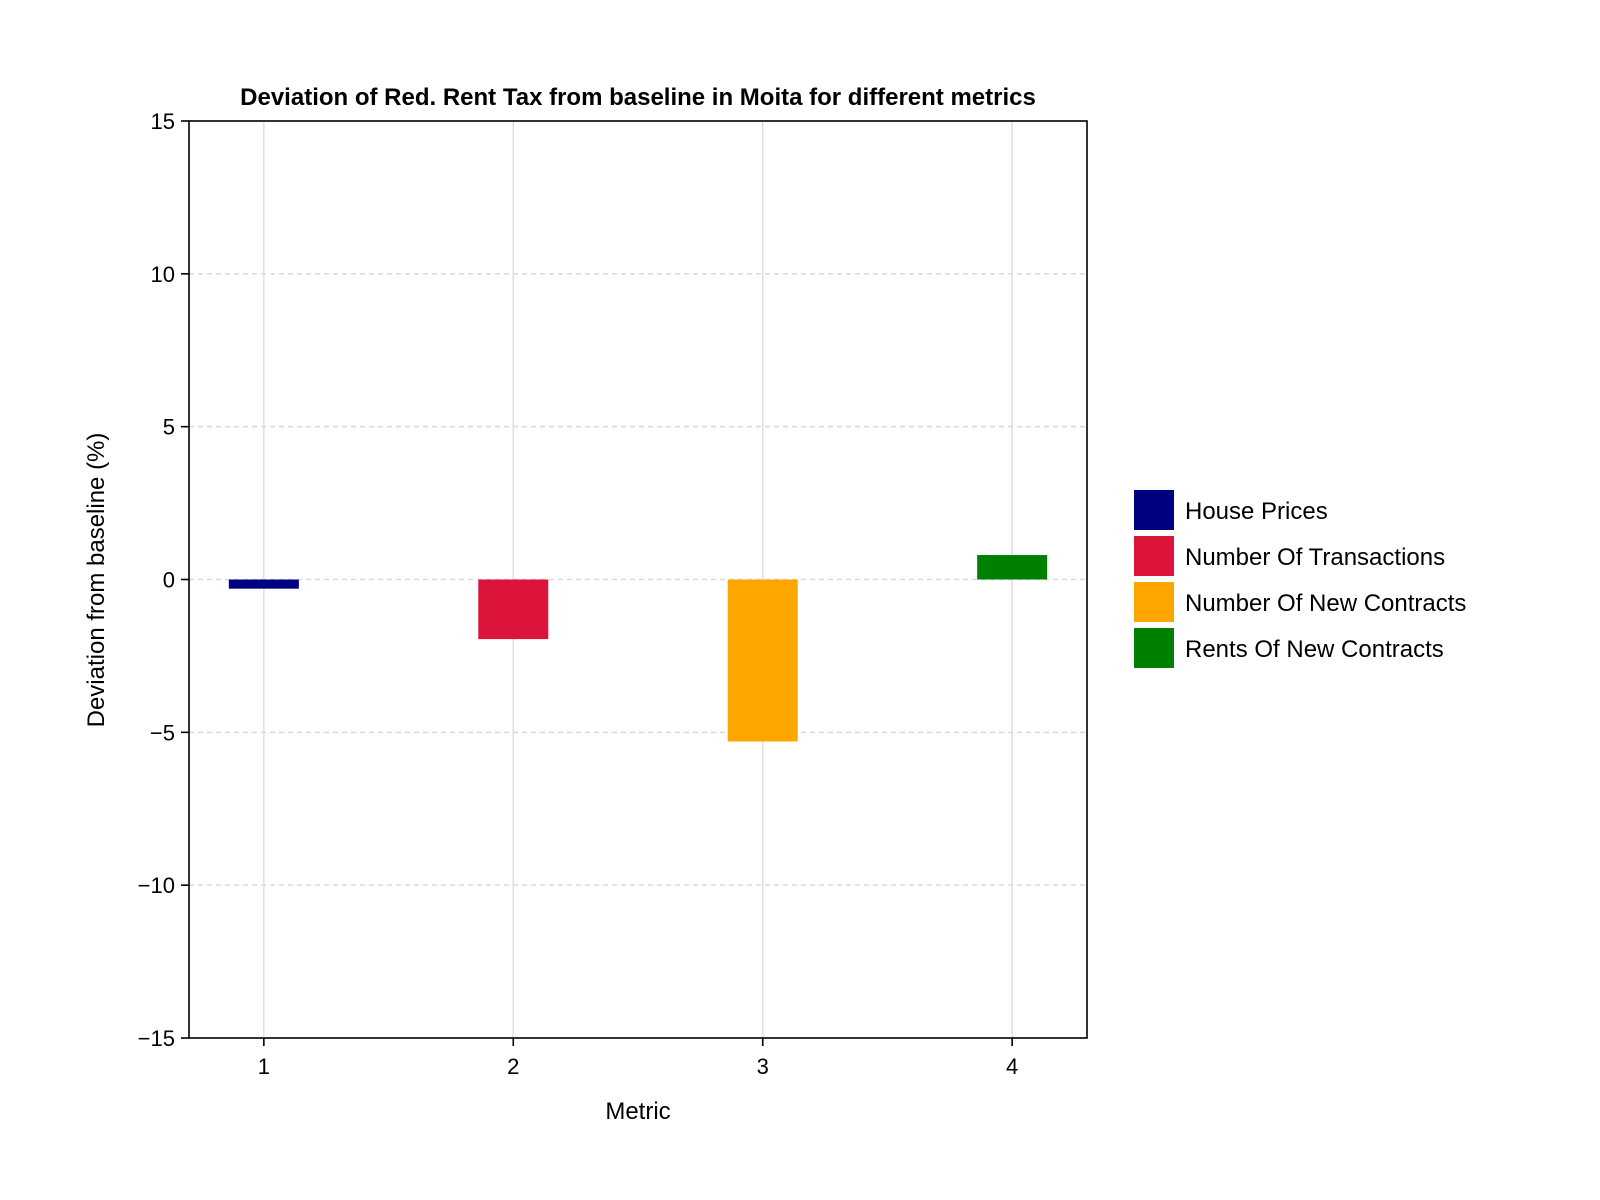 Image resolution: width=1600 pixels, height=1200 pixels. What do you see at coordinates (264, 1066) in the screenshot?
I see `x-tick-label: 1` at bounding box center [264, 1066].